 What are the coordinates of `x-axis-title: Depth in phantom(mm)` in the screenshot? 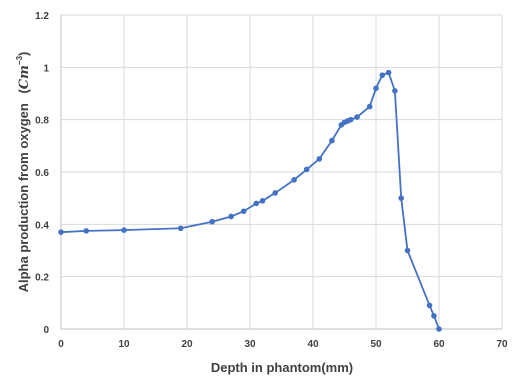 It's located at (282, 367).